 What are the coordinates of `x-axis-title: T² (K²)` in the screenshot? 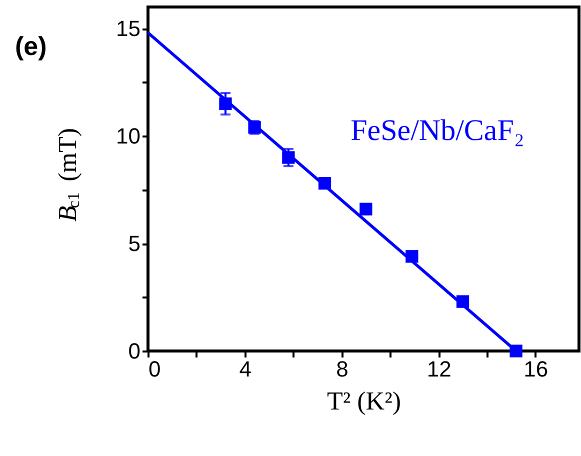 It's located at (364, 401).